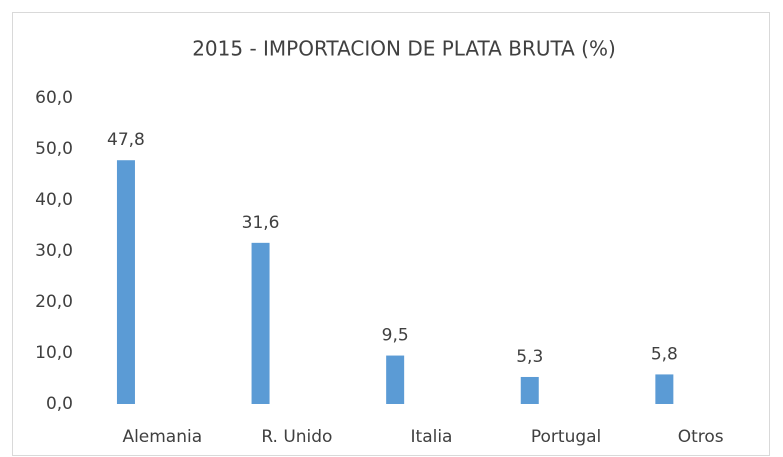 Image resolution: width=783 pixels, height=457 pixels. I want to click on data-label: 31,6, so click(261, 223).